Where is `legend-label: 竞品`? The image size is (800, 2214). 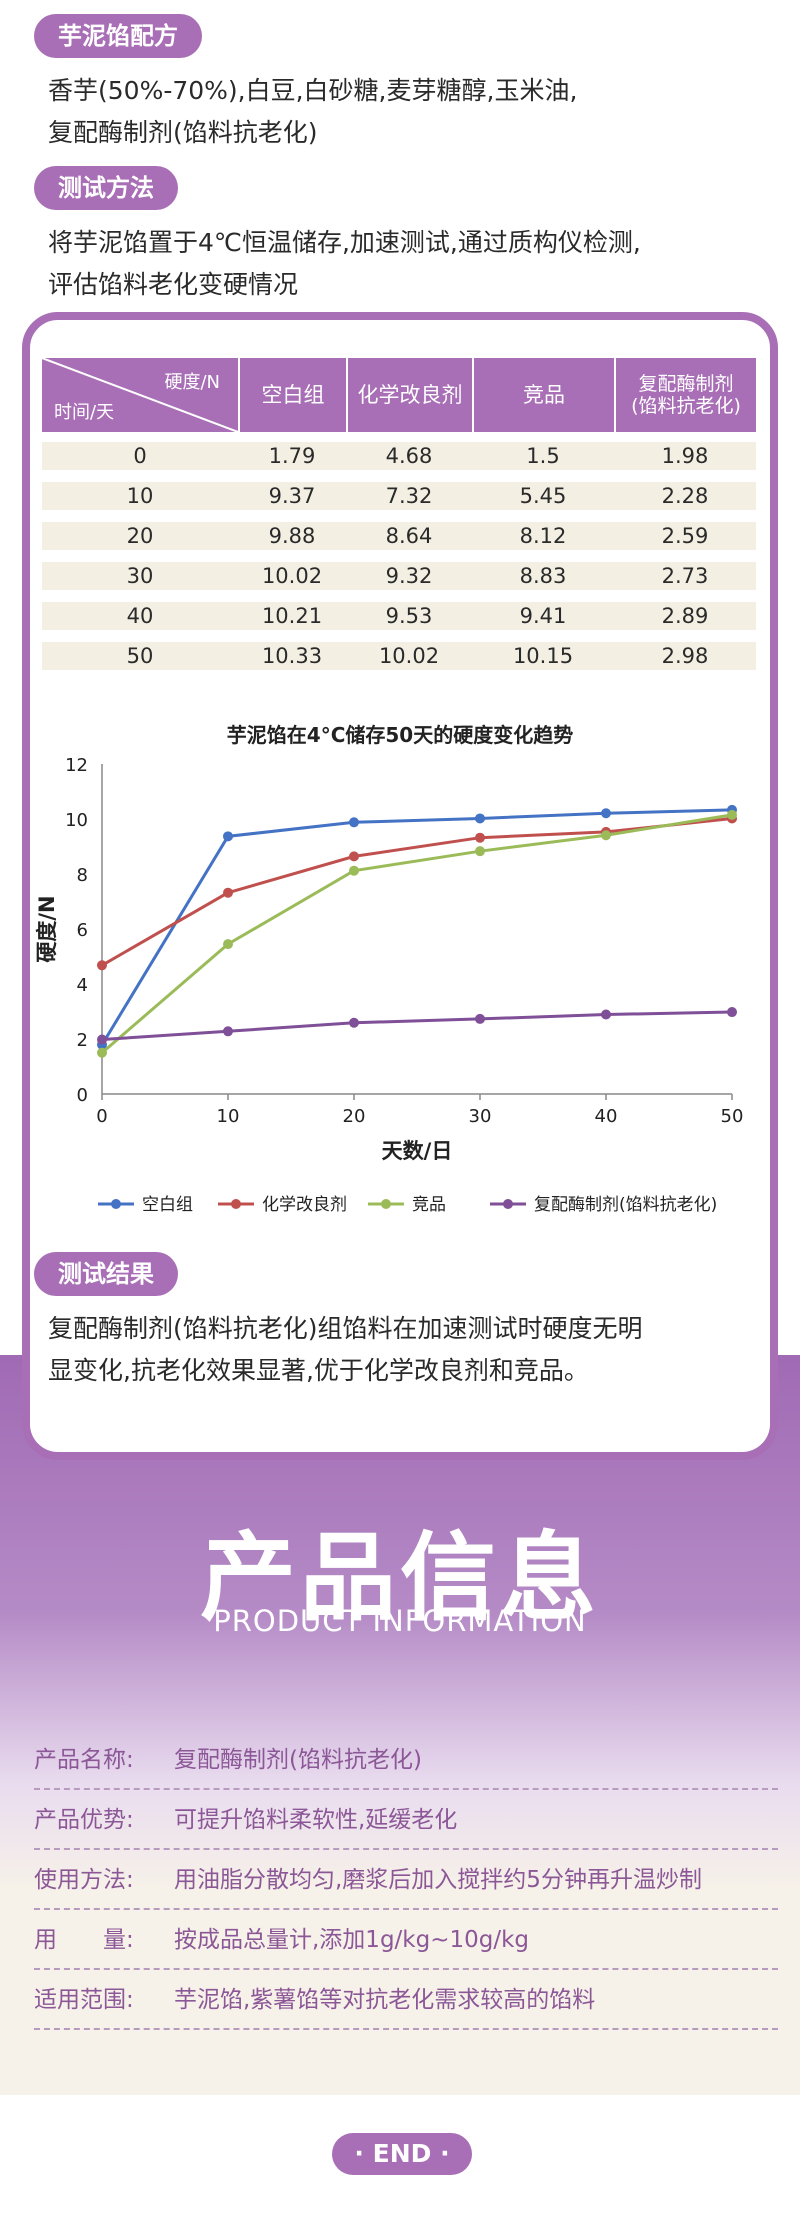
legend-label: 竞品 is located at coordinates (429, 1203).